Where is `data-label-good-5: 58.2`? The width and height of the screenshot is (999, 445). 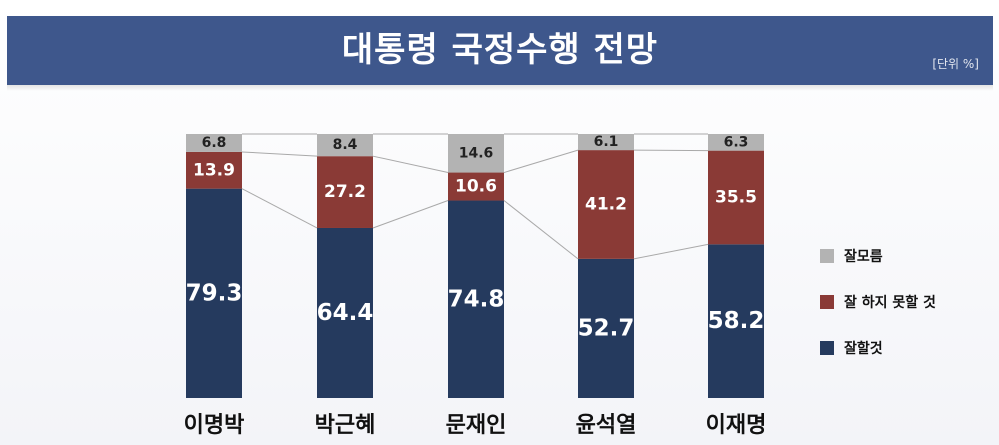
data-label-good-5: 58.2 is located at coordinates (736, 321).